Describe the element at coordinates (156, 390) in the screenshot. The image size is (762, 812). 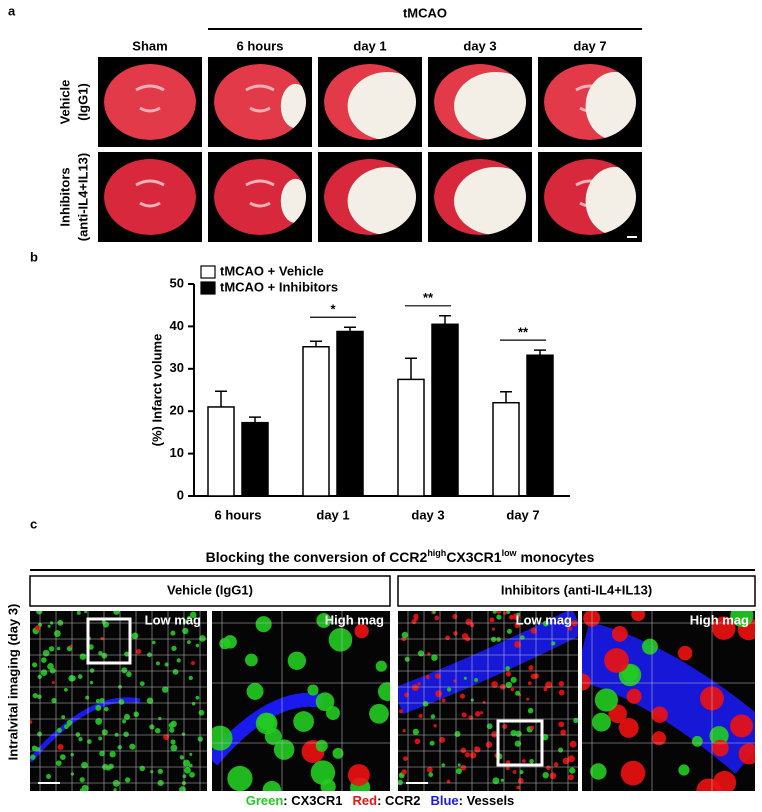
I see `y-axis-label: (%) Infarct volume` at that location.